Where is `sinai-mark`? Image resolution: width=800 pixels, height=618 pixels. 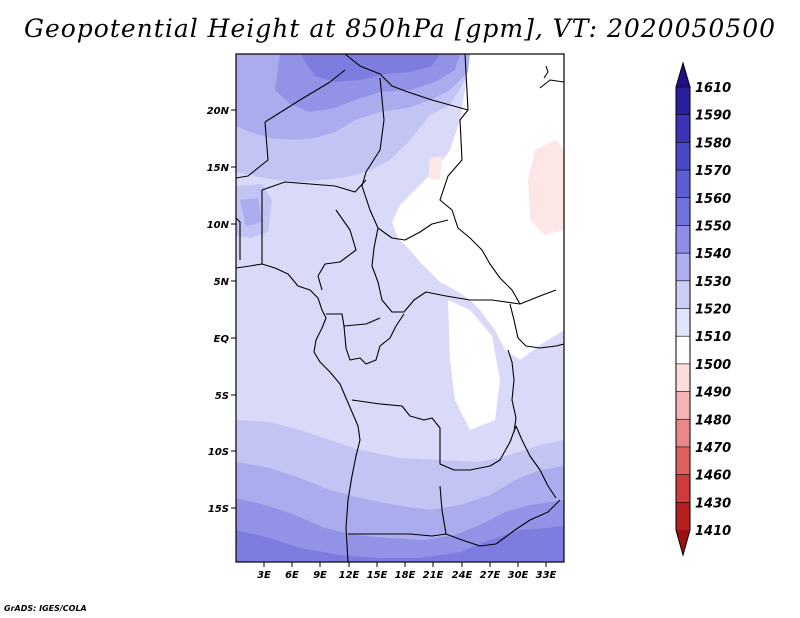
sinai-mark is located at coordinates (546, 72).